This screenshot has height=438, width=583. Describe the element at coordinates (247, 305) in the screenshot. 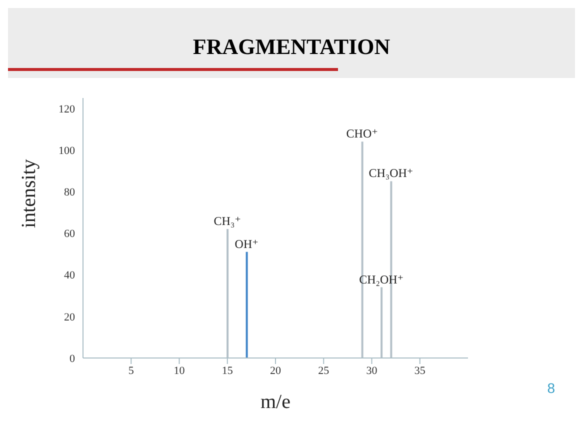

I see `bar` at that location.